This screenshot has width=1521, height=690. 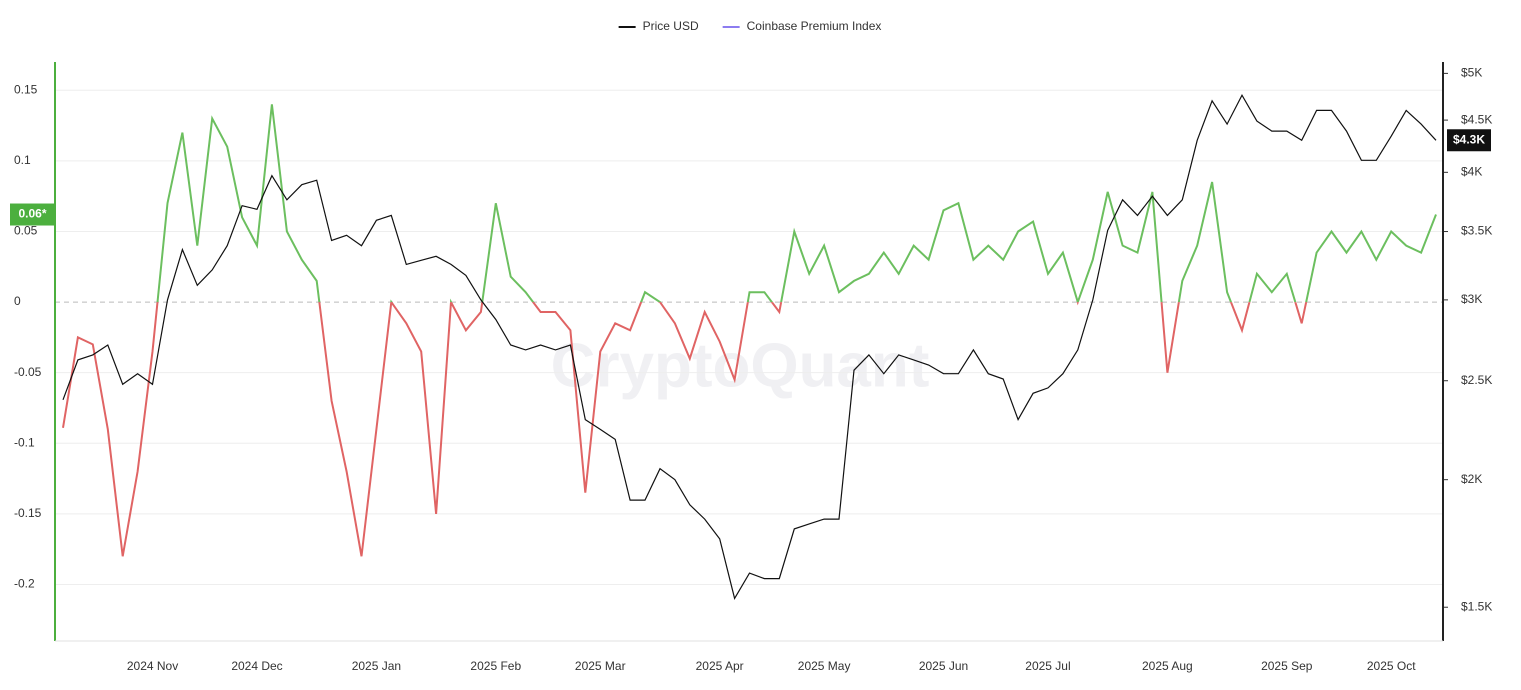 What do you see at coordinates (671, 26) in the screenshot?
I see `legend-label: Price USD` at bounding box center [671, 26].